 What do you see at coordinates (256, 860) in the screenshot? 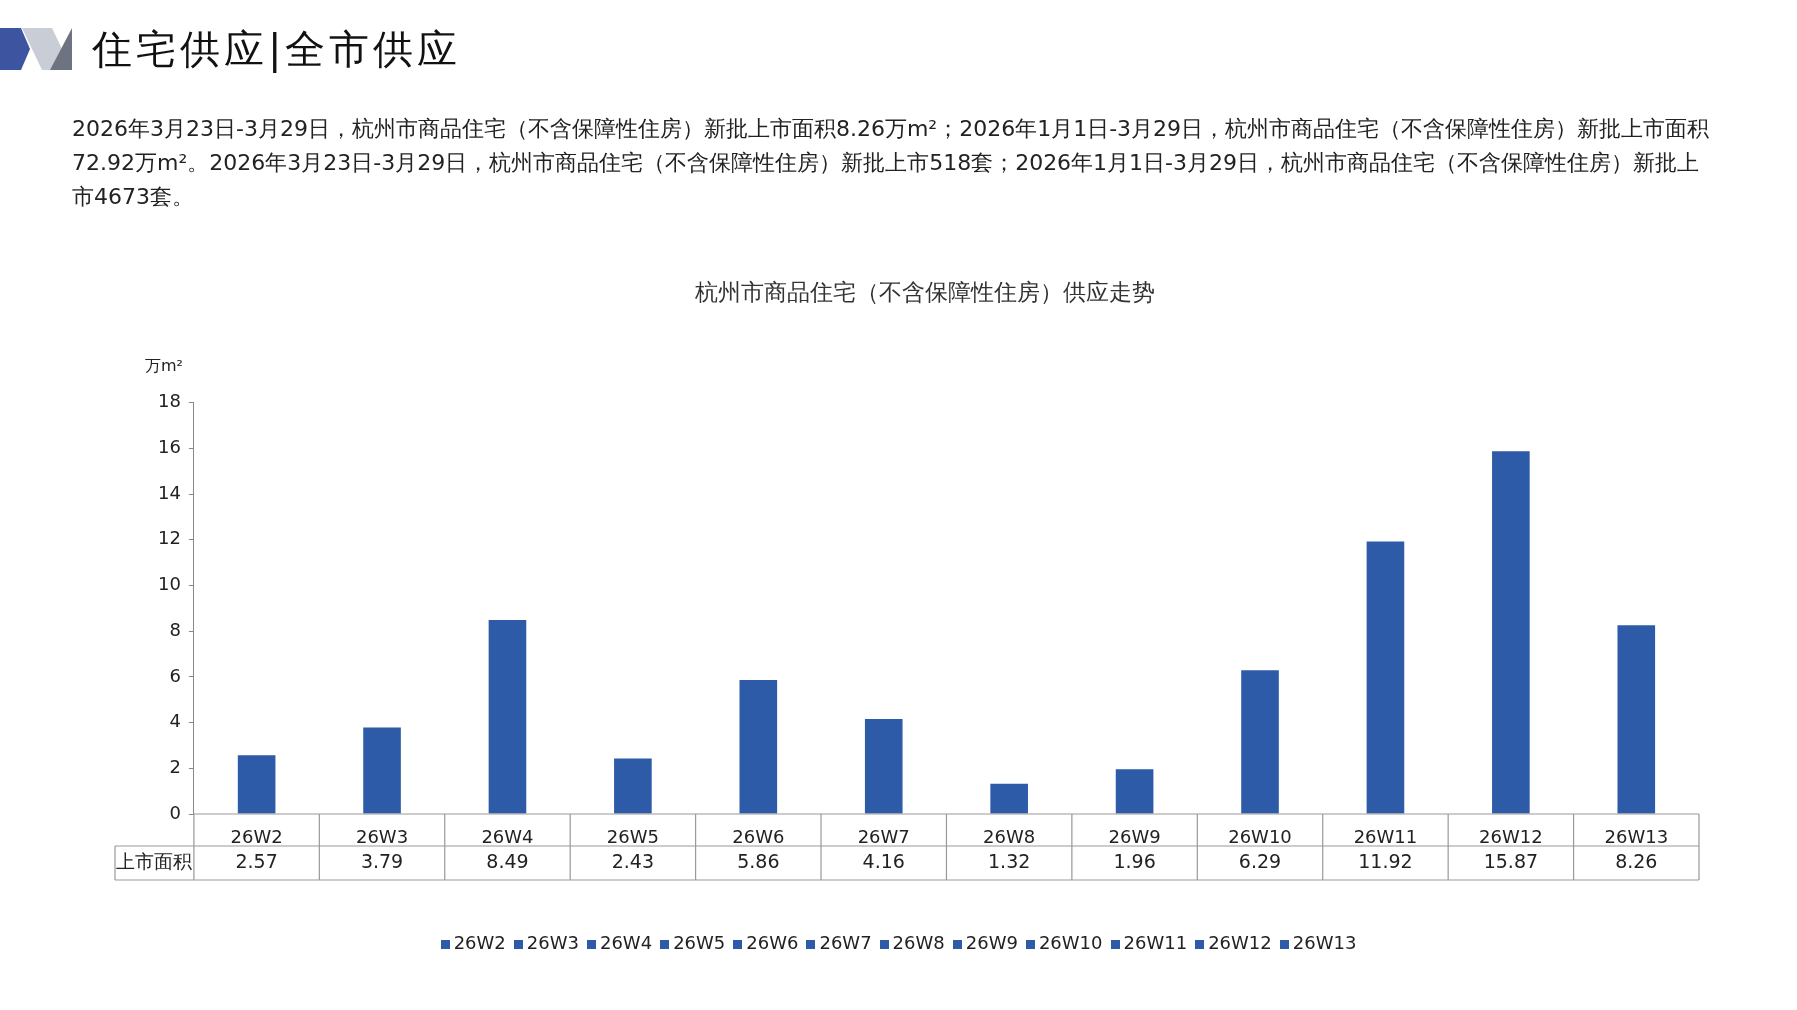
I see `data-label: 2.57` at bounding box center [256, 860].